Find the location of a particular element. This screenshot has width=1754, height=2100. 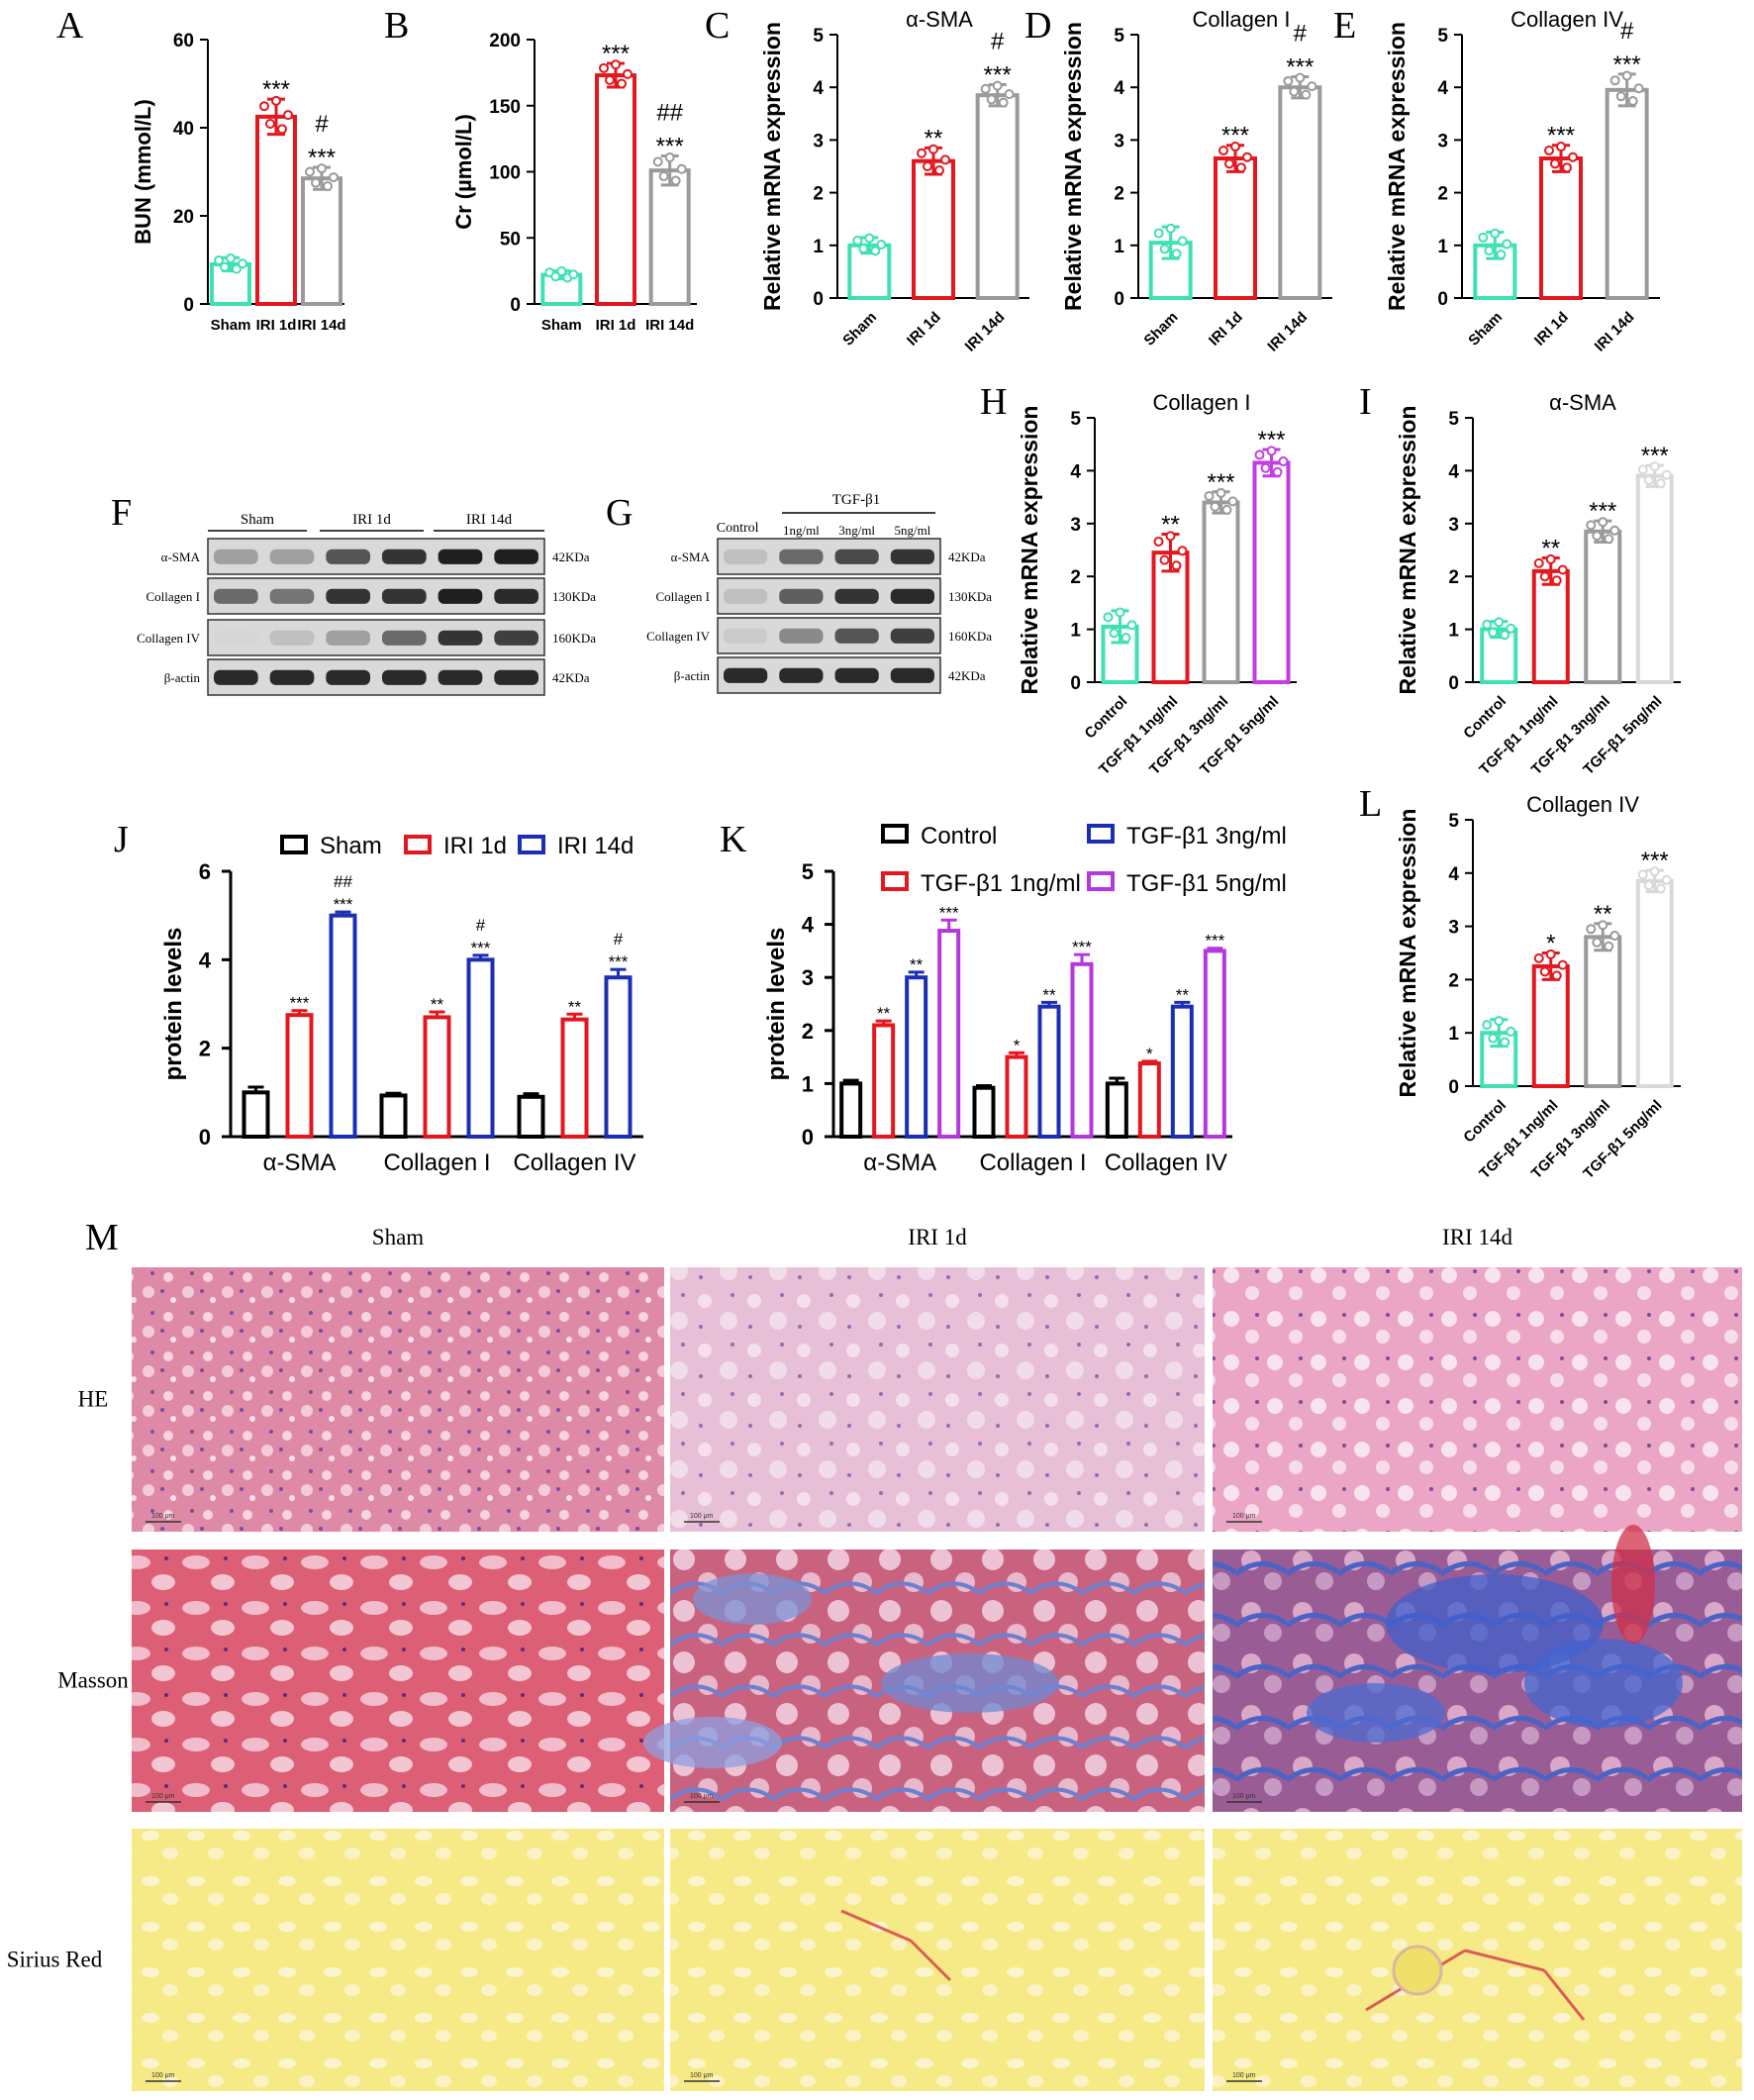

y-axis-label: BUN (mmol/L) is located at coordinates (143, 172).